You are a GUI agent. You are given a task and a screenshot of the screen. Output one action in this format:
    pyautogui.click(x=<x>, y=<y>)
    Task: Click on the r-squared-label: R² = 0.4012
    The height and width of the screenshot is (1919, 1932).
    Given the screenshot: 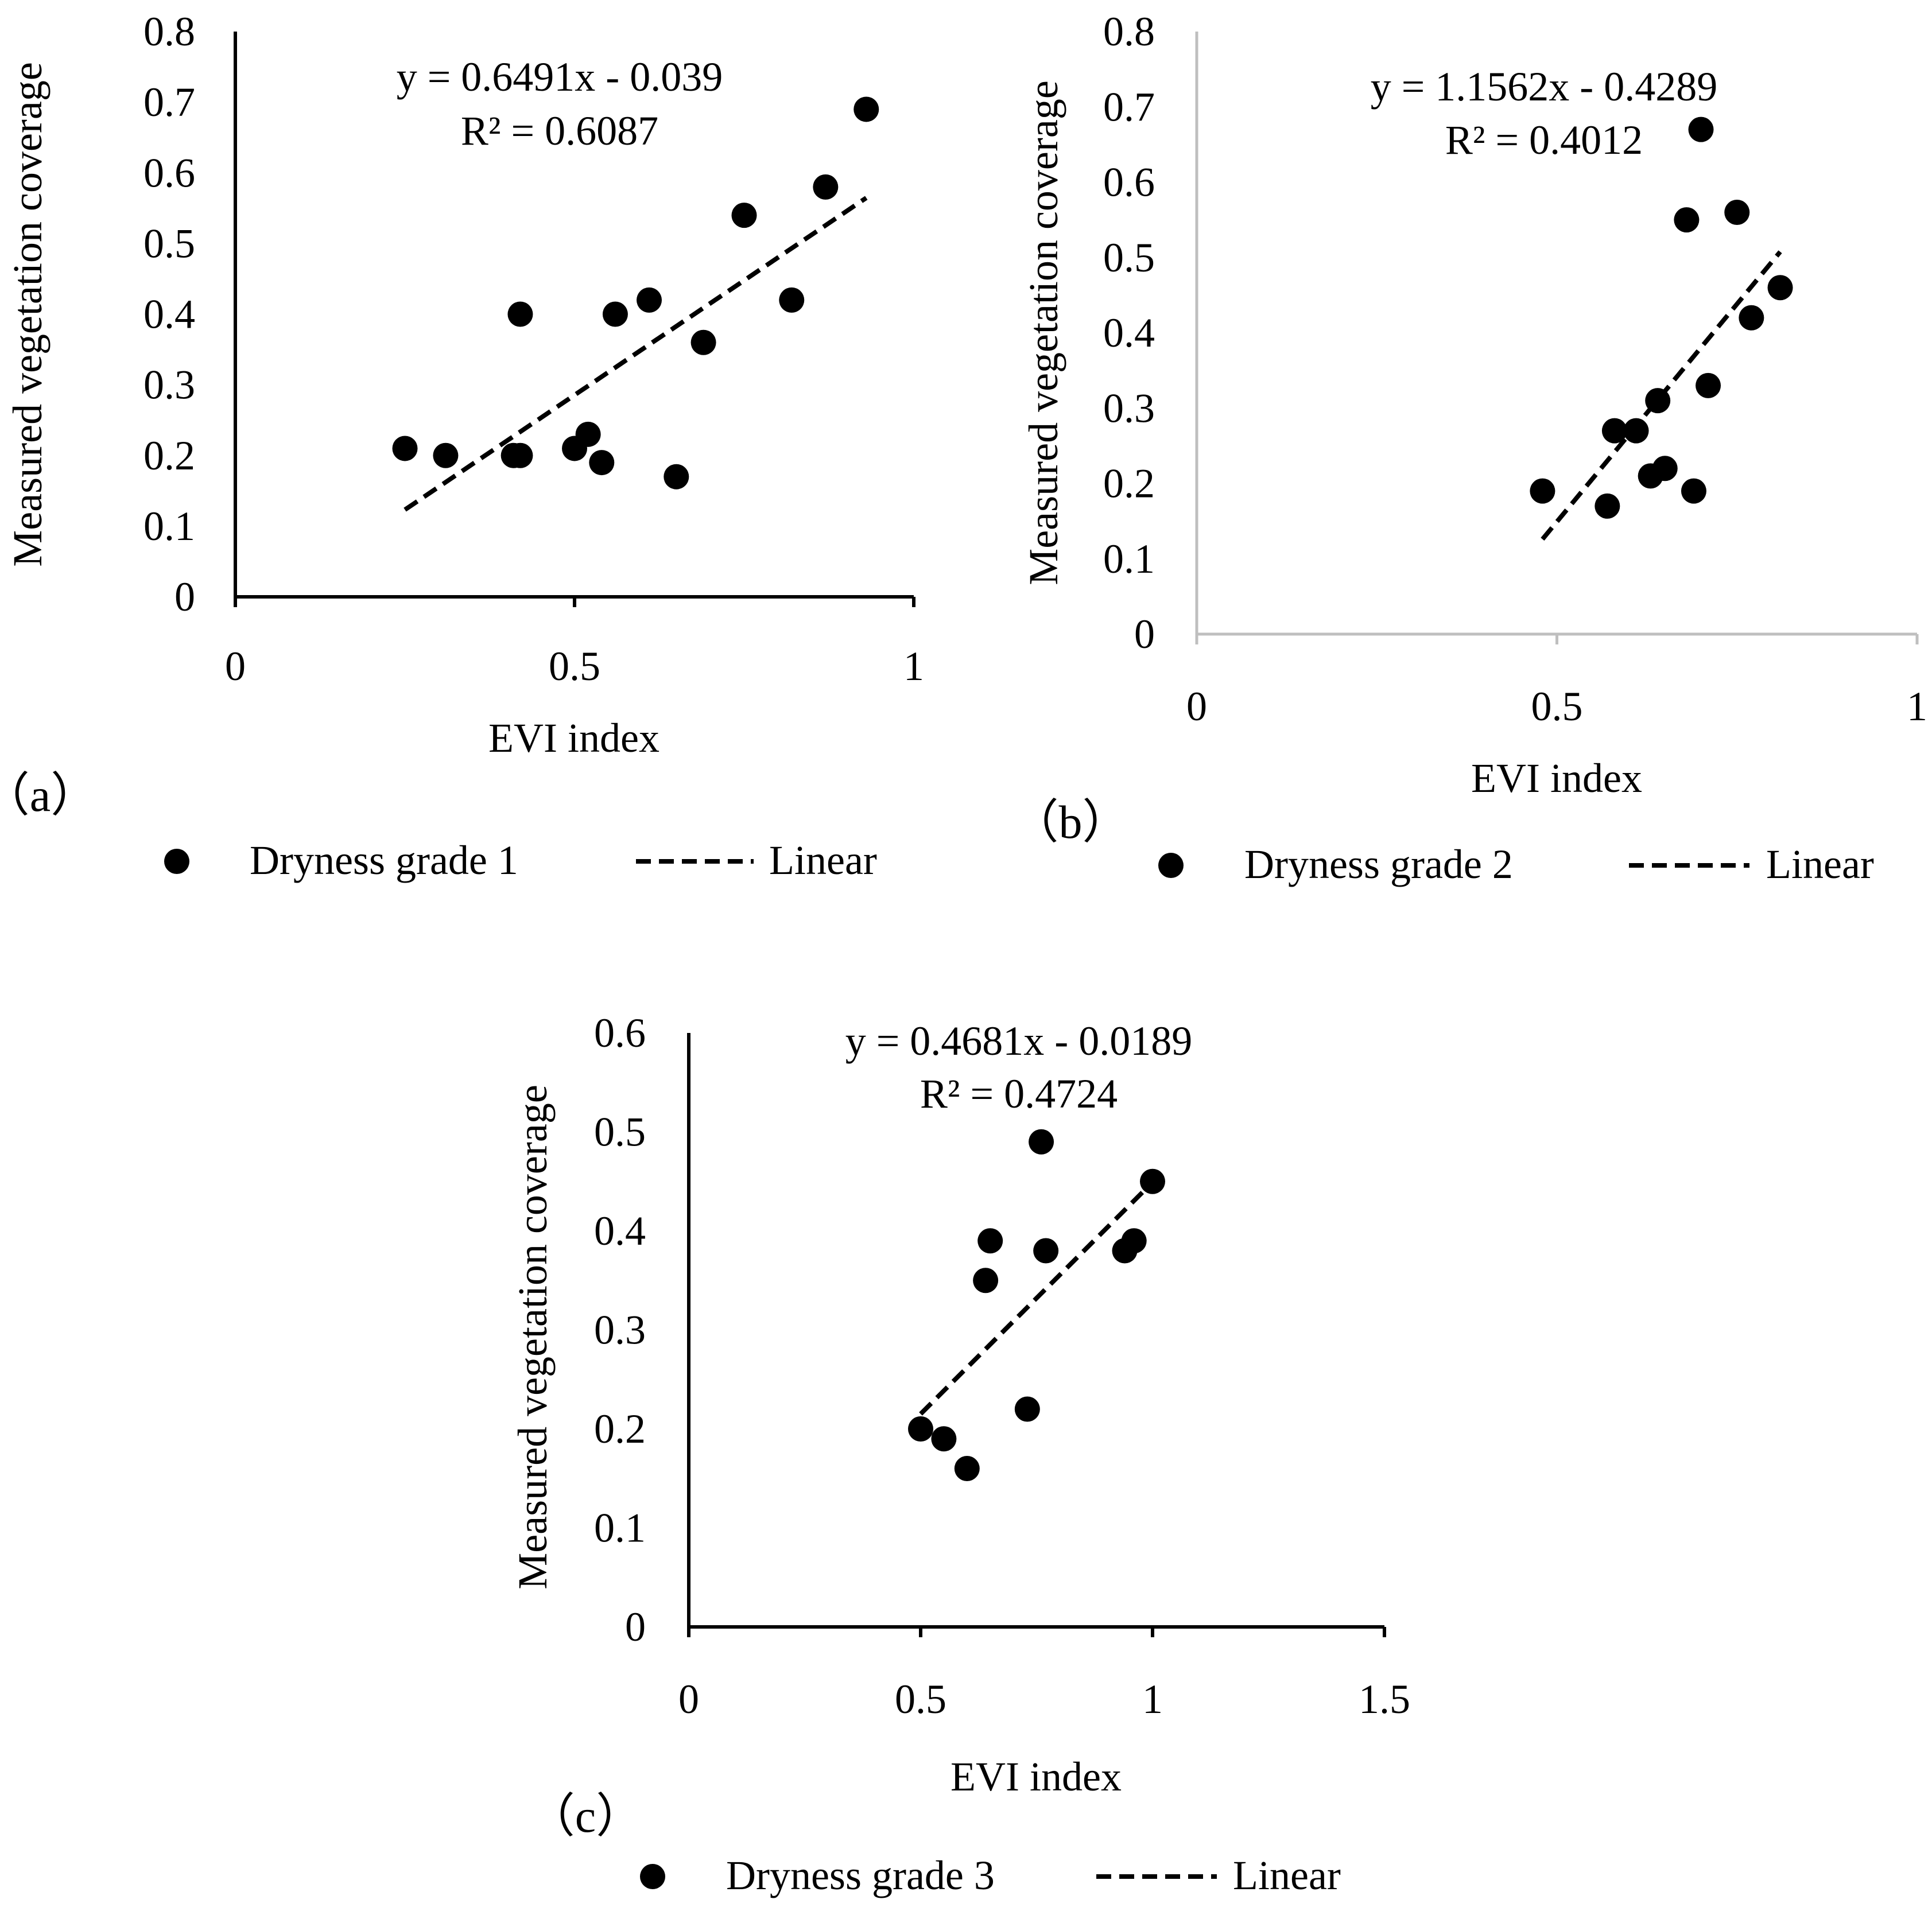 What is the action you would take?
    pyautogui.click(x=1544, y=140)
    